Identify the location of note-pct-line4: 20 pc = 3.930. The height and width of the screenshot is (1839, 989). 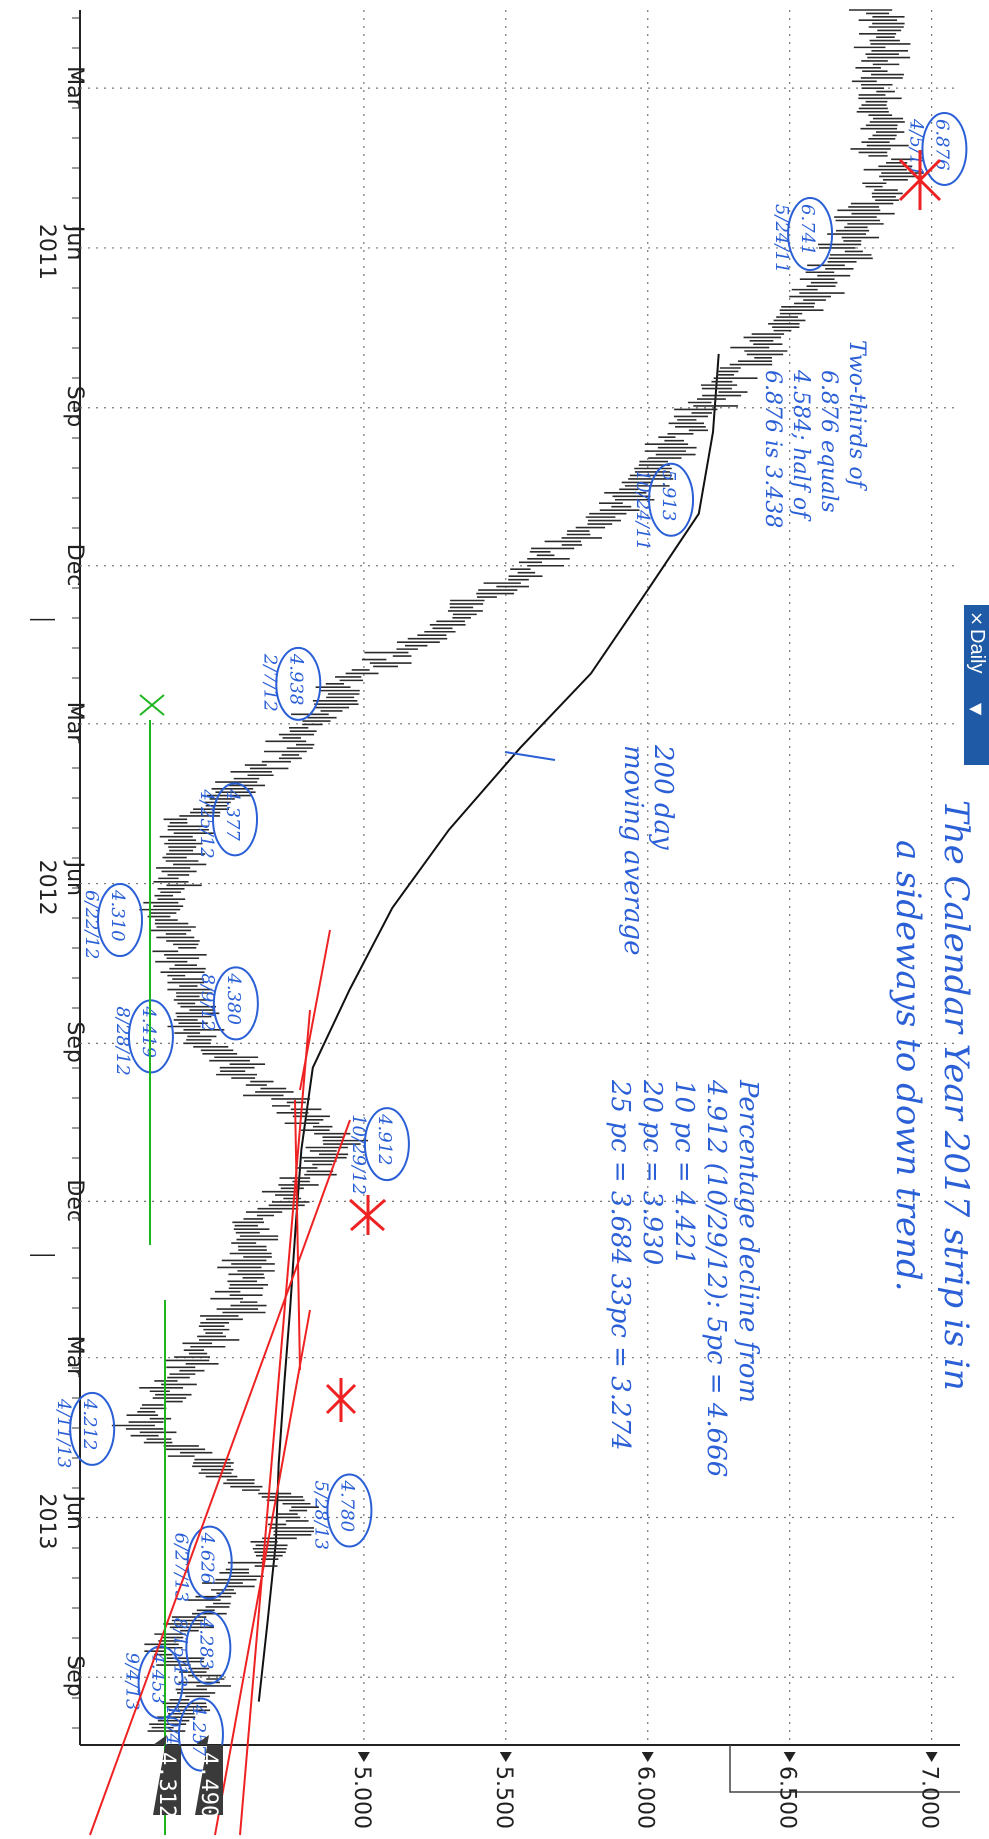
(652, 1172).